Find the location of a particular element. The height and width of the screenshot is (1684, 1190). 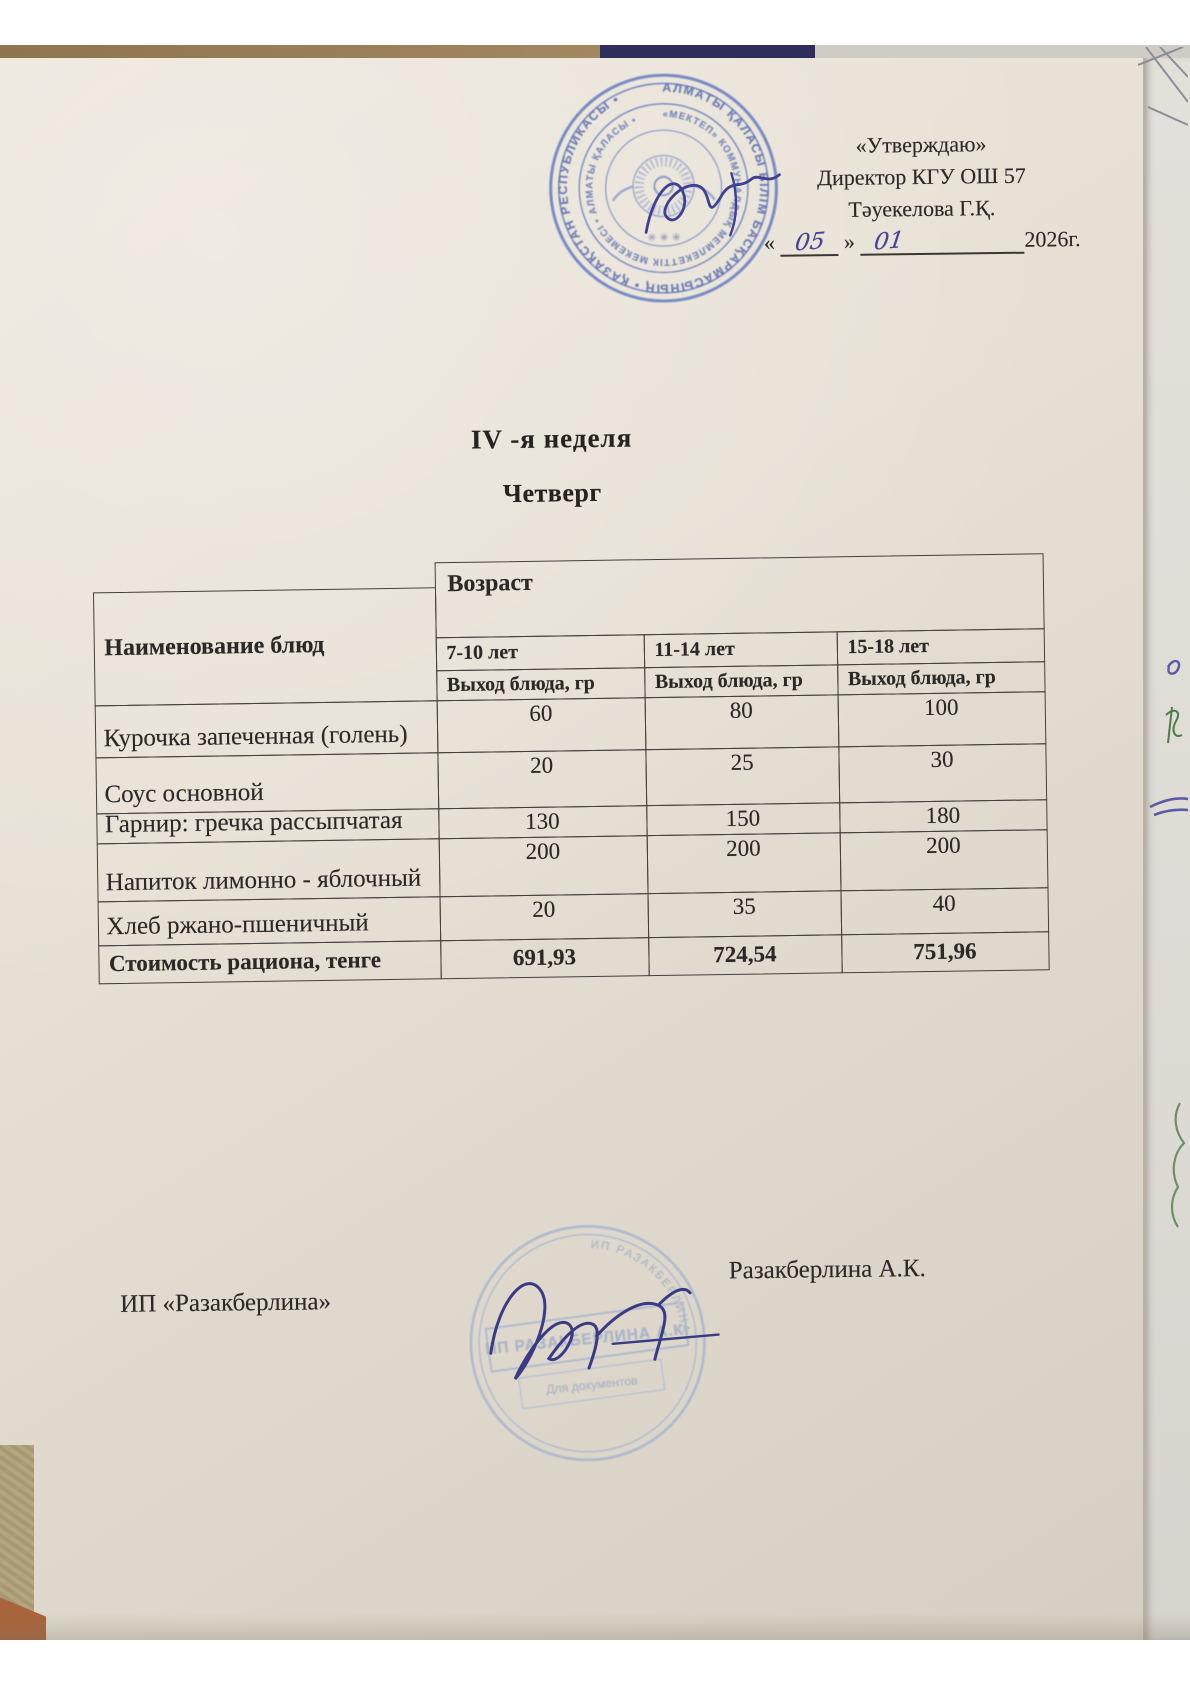

dish-name: Курочка запеченная (голень) is located at coordinates (266, 728).